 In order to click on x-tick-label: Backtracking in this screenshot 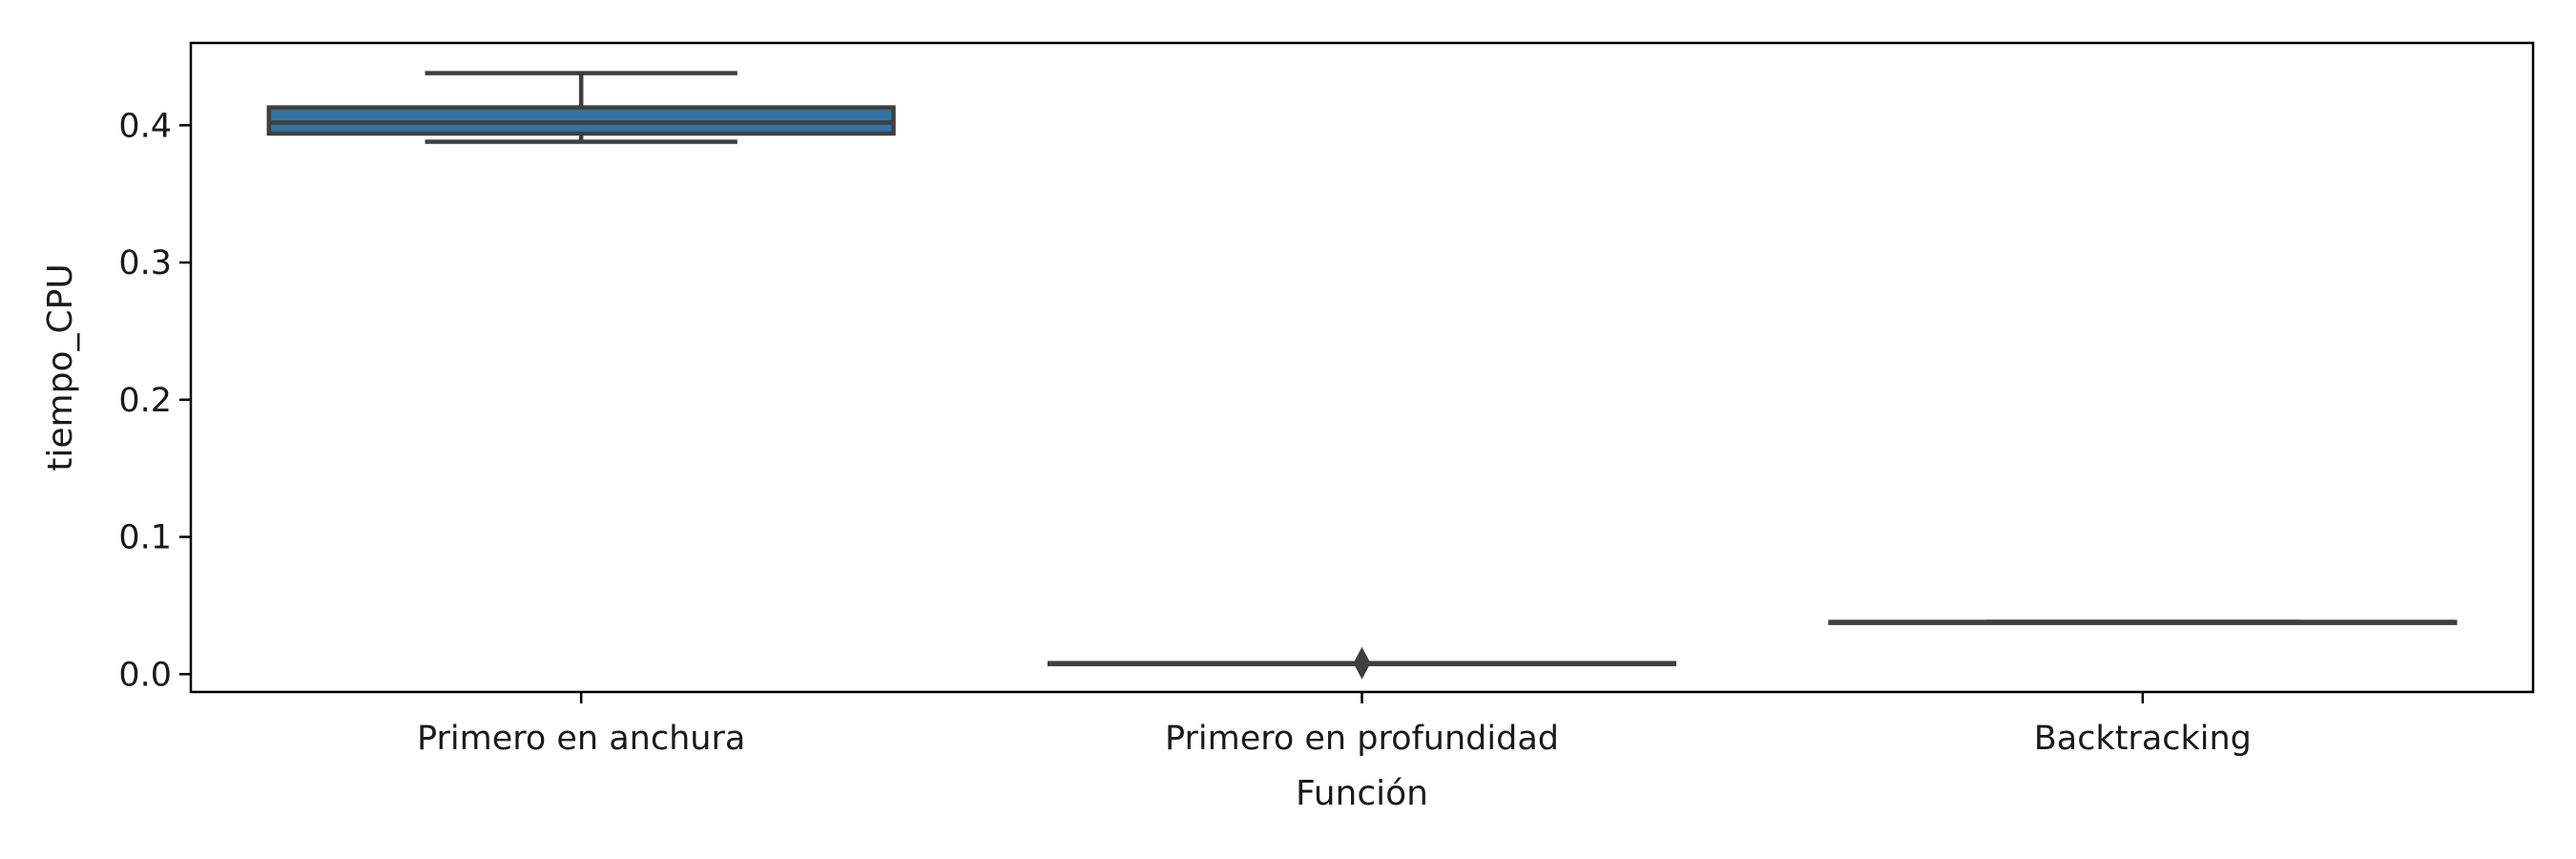, I will do `click(2143, 739)`.